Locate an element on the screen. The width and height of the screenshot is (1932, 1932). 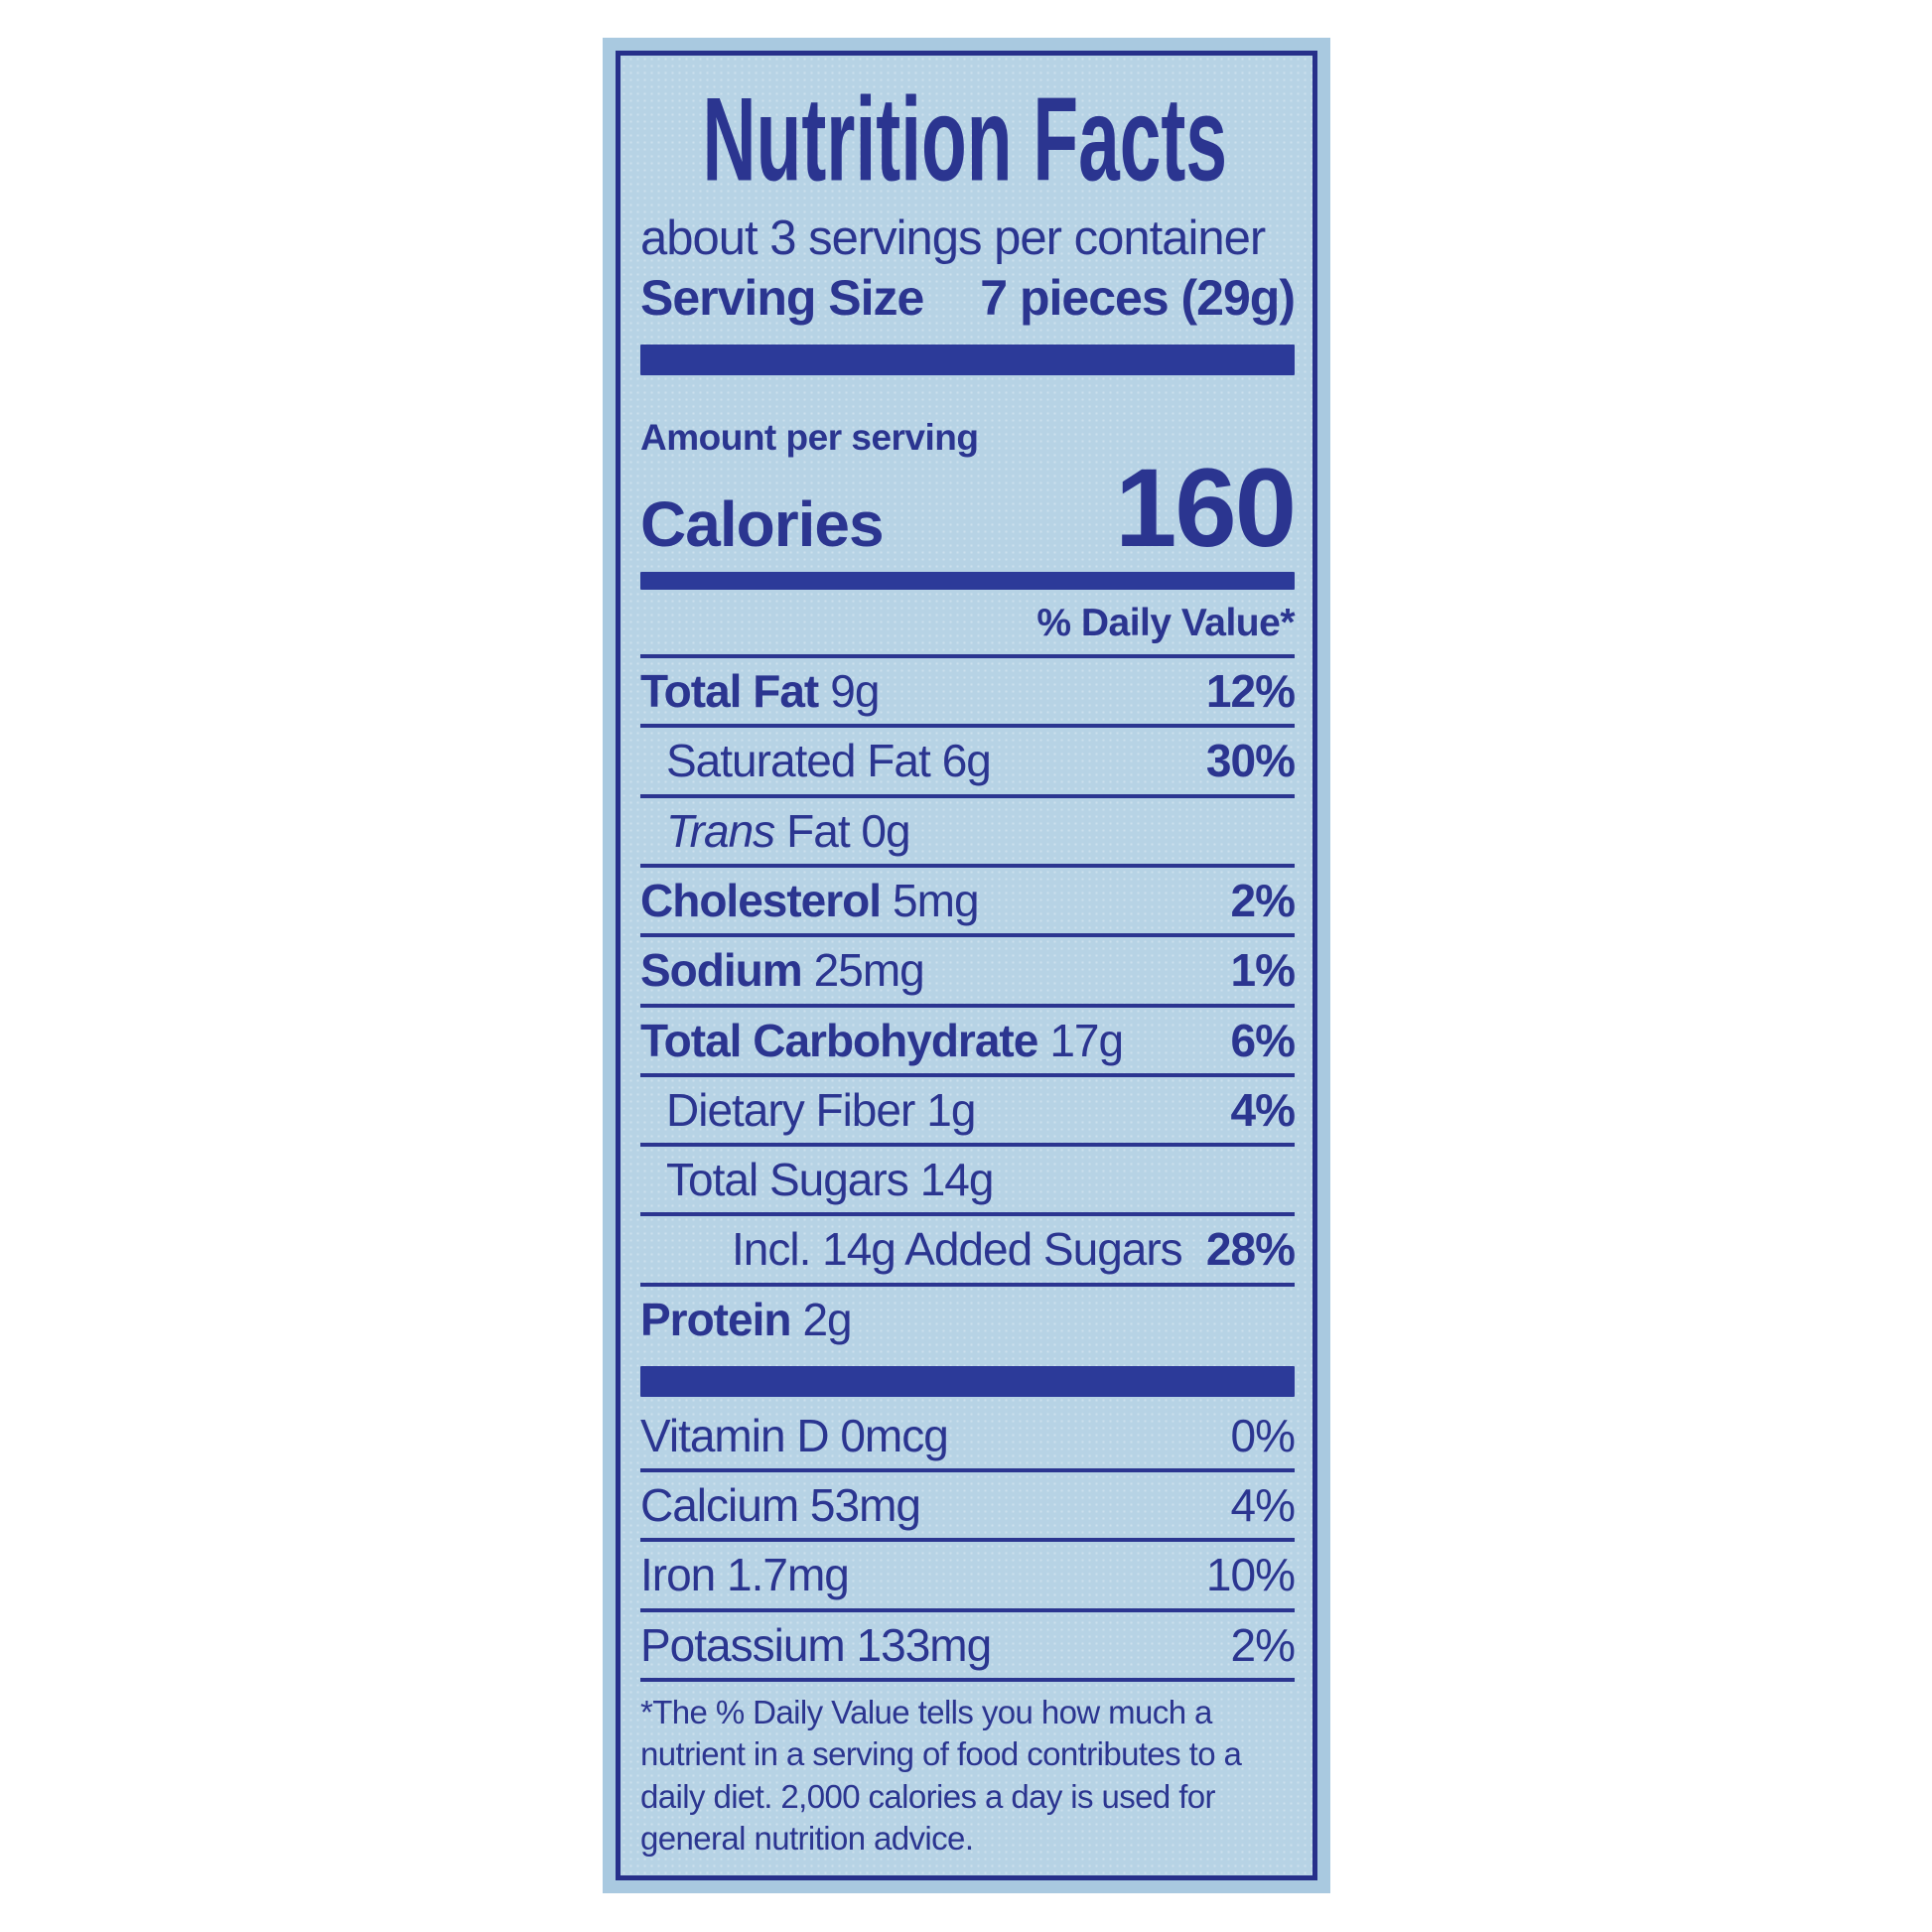
nutrient-pct: 6% is located at coordinates (1263, 1040).